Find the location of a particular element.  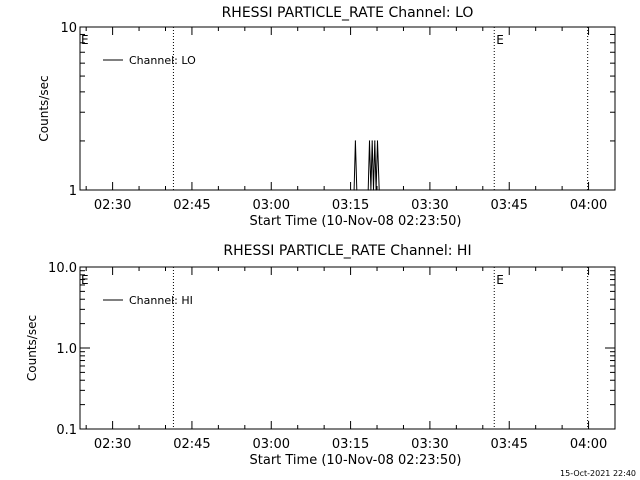

y-tick-label: 10.0 is located at coordinates (62, 268).